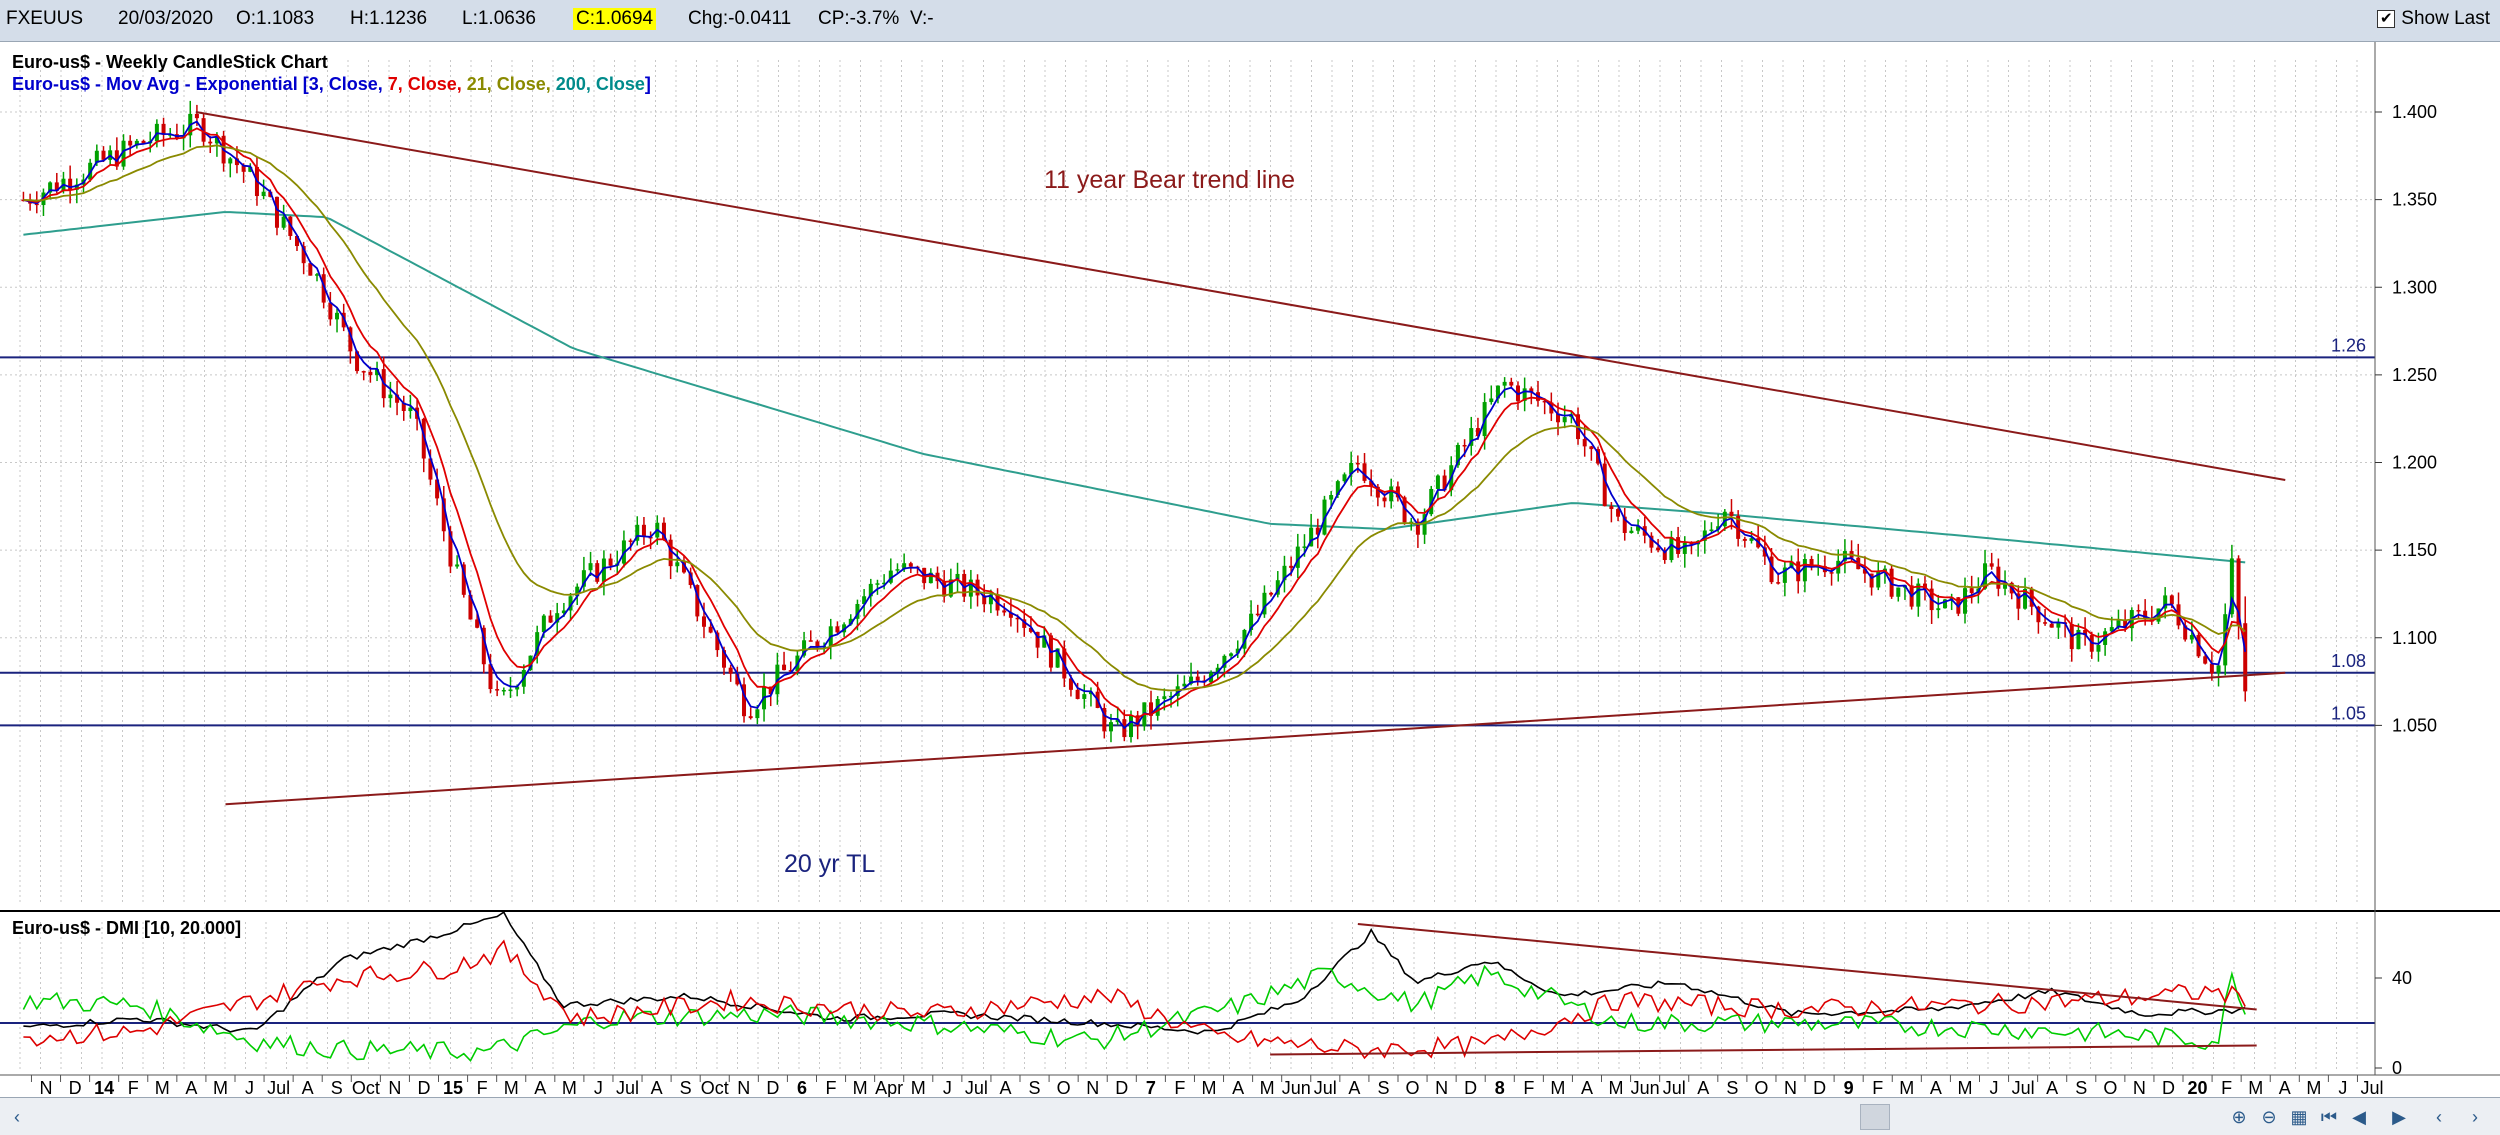 Image resolution: width=2500 pixels, height=1135 pixels. I want to click on prev-page-icon: ◀, so click(2359, 1117).